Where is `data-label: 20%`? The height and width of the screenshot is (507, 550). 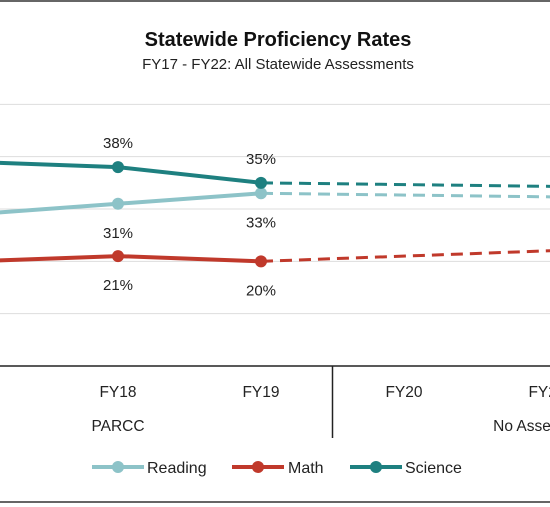
data-label: 20% is located at coordinates (261, 290).